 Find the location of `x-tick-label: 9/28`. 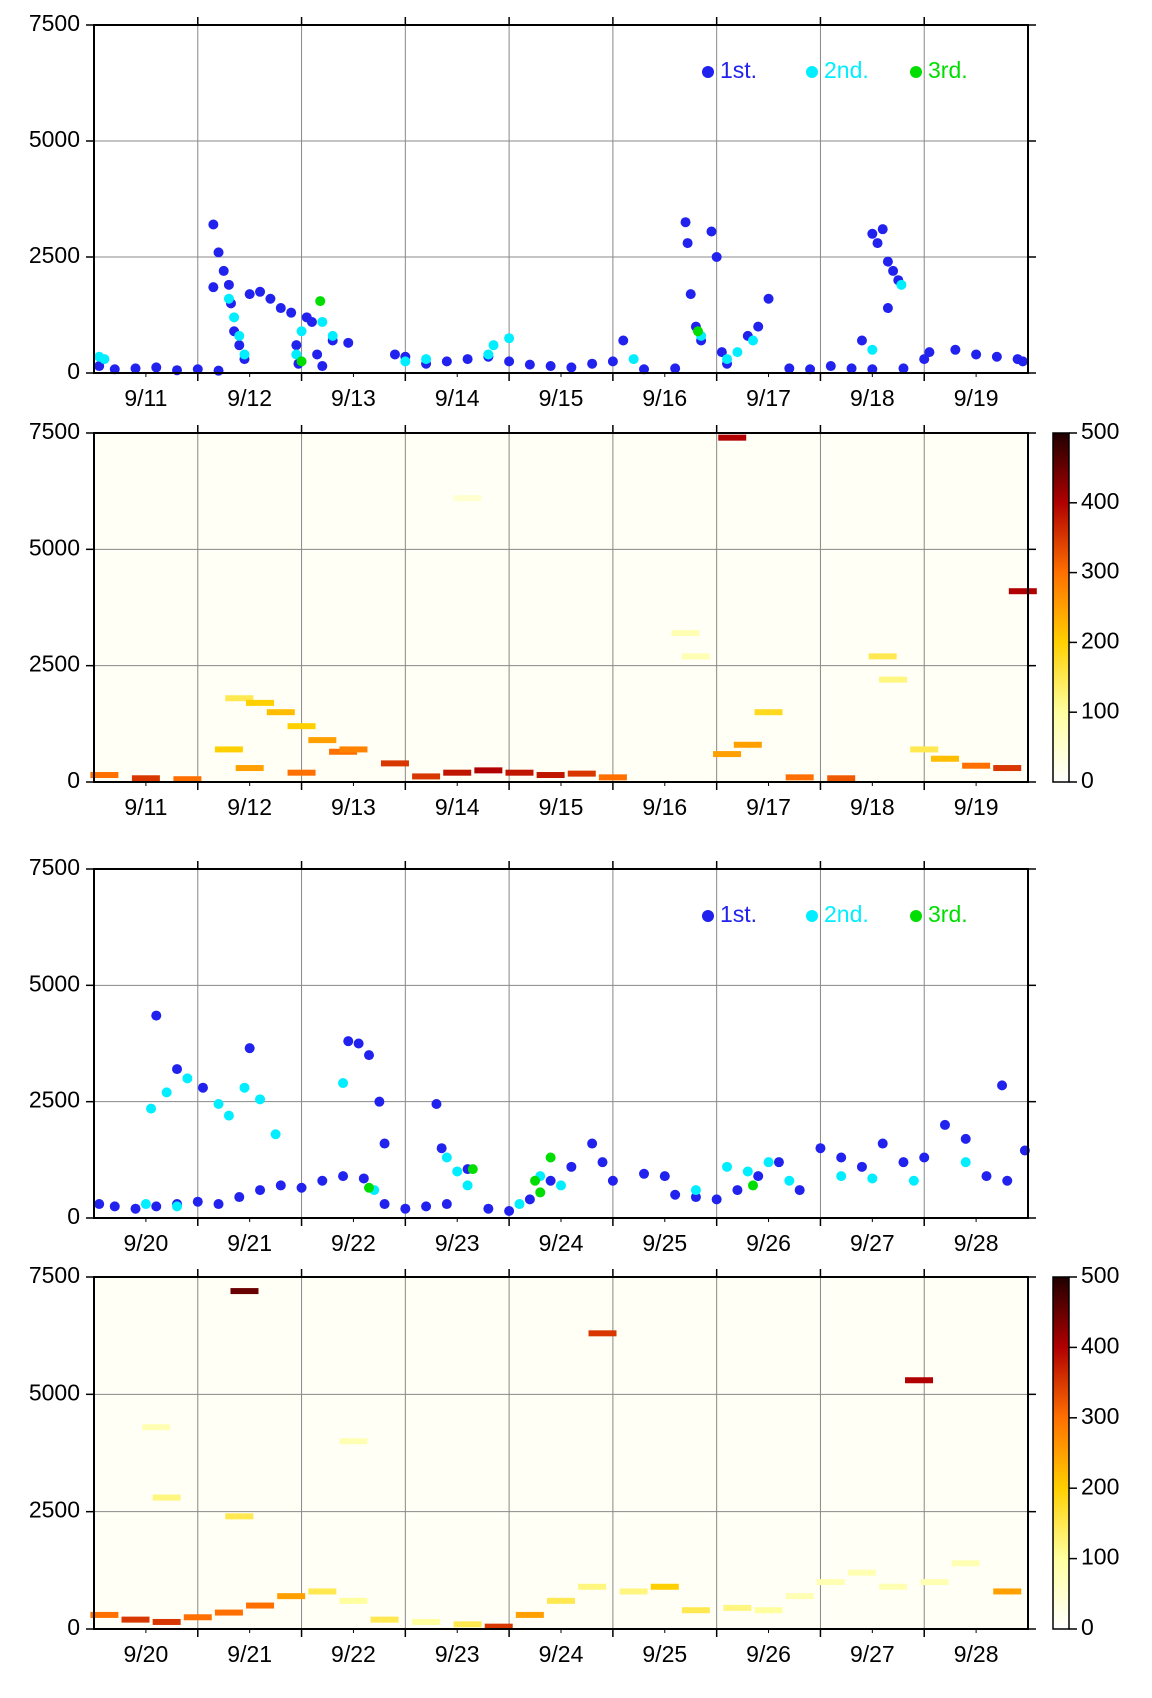

x-tick-label: 9/28 is located at coordinates (976, 1654).